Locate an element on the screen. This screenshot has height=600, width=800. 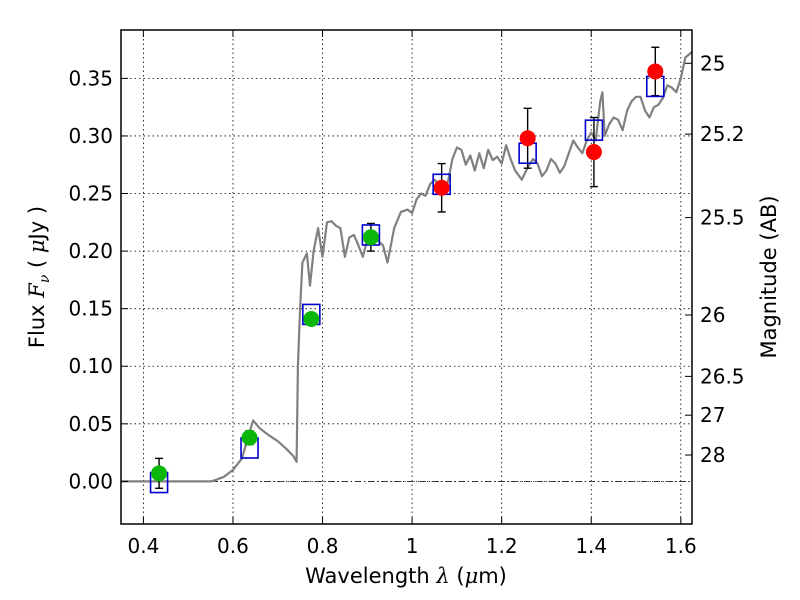
x-tick-label: 1.6 is located at coordinates (681, 546).